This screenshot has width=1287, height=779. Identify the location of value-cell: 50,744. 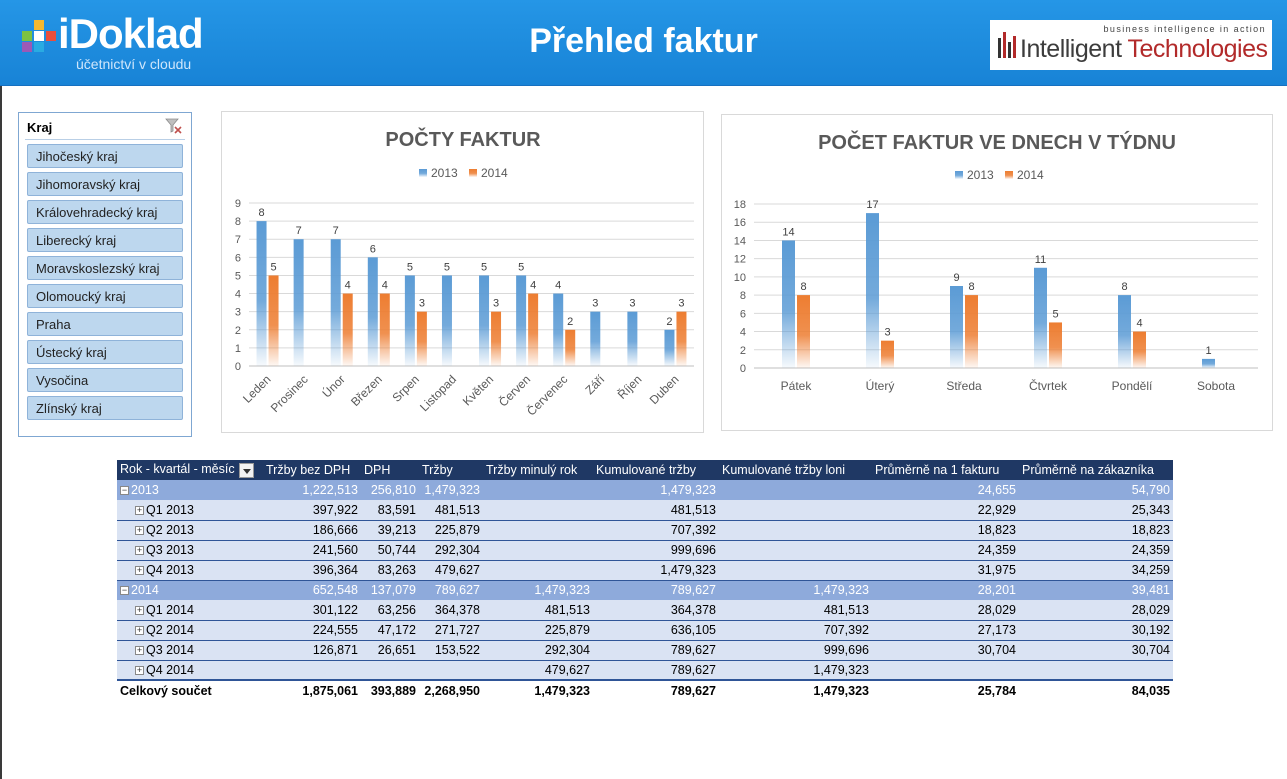
(390, 550).